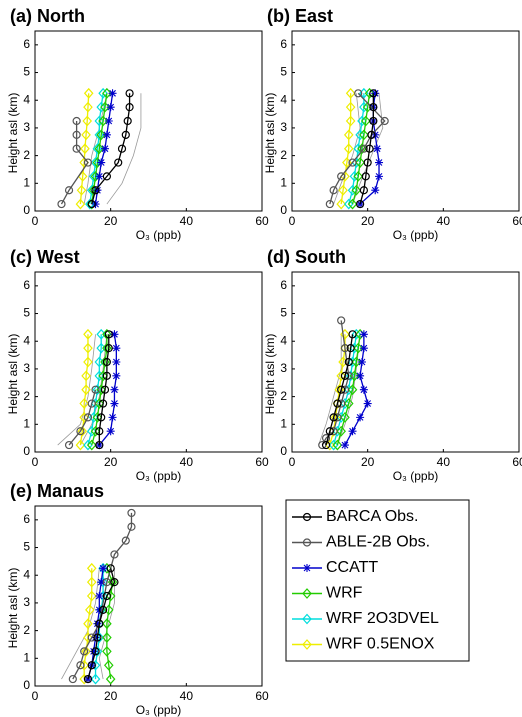  I want to click on x-tick-label: 20, so click(111, 696).